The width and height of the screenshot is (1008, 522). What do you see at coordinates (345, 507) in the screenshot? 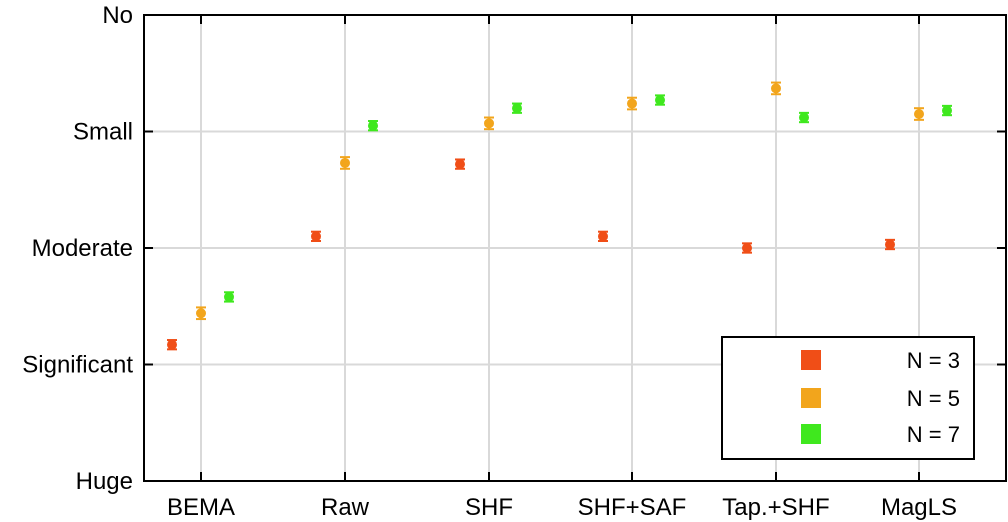
I see `x-tick-label: Raw` at bounding box center [345, 507].